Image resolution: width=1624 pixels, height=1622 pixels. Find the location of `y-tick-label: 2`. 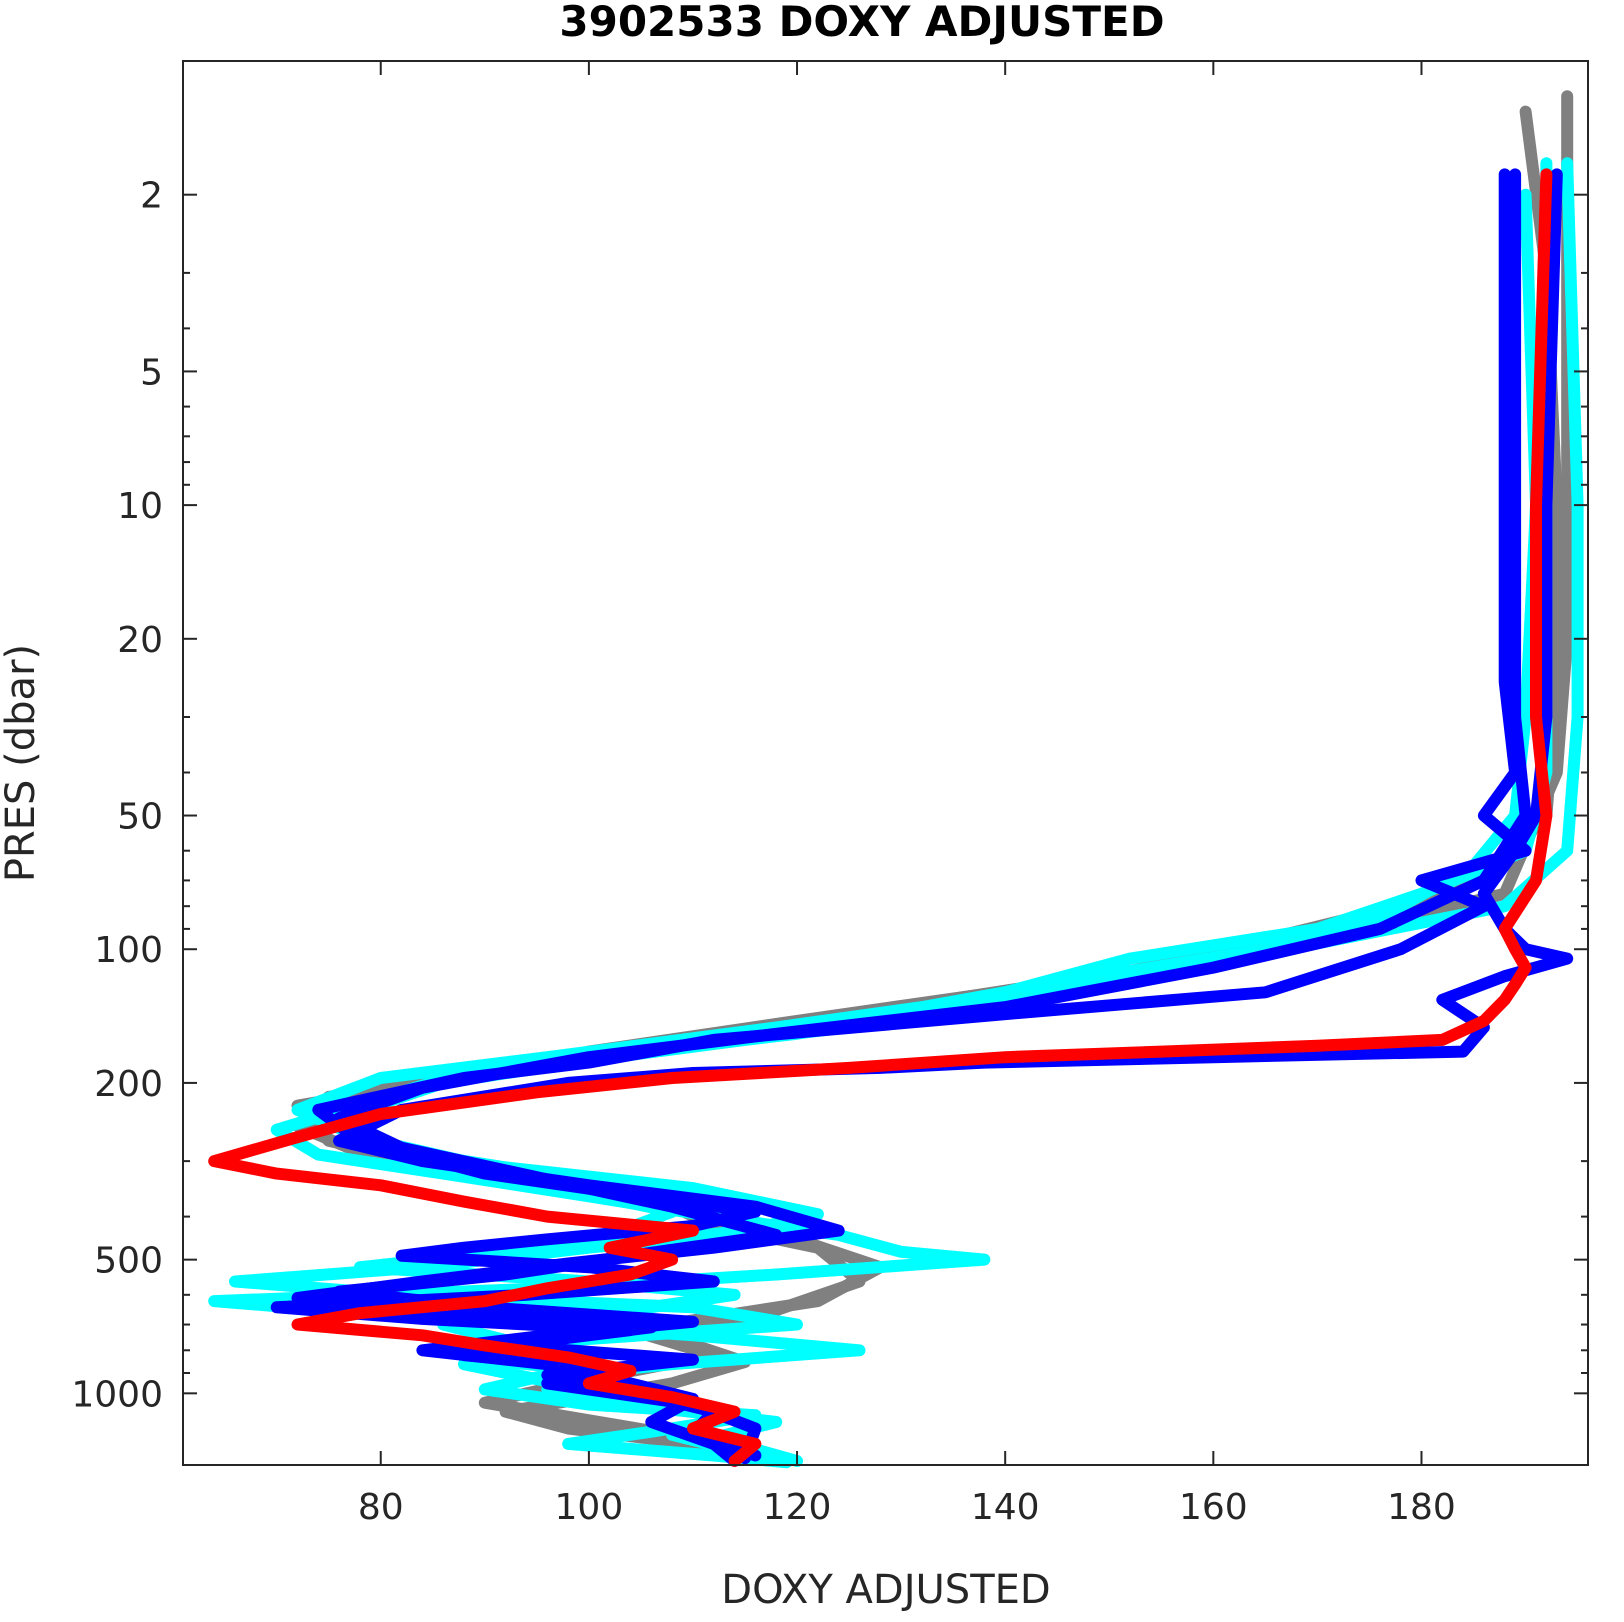

y-tick-label: 2 is located at coordinates (151, 196).